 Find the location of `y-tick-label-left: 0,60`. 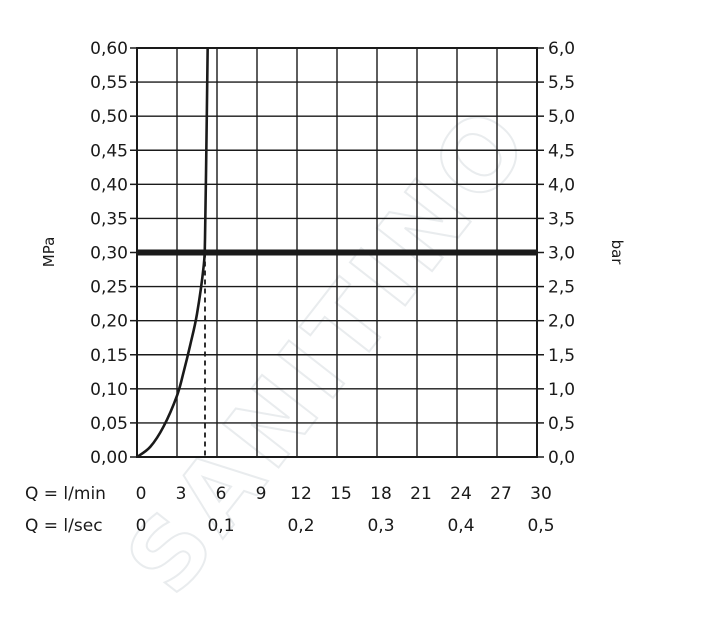

y-tick-label-left: 0,60 is located at coordinates (109, 49).